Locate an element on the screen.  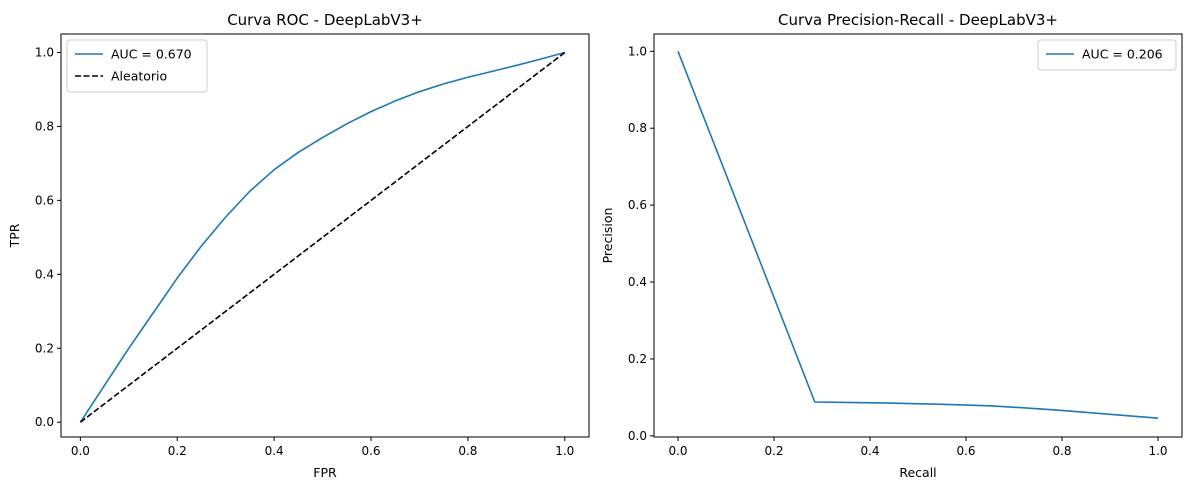
pr-x-tick-label: 1.0 is located at coordinates (1157, 451).